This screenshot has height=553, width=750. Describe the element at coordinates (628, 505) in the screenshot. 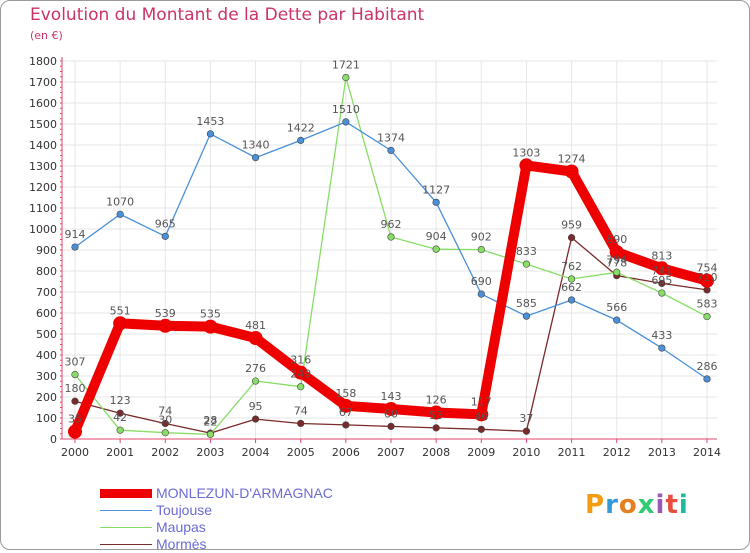

I see `logo-letter: o` at that location.